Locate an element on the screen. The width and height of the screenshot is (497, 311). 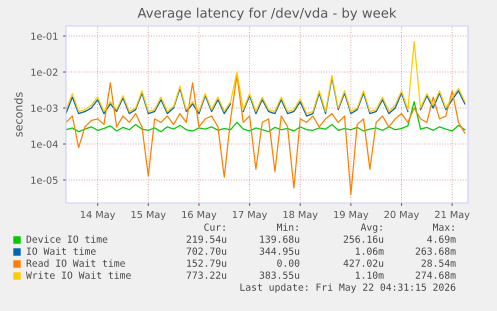
text: Avg: is located at coordinates (371, 228).